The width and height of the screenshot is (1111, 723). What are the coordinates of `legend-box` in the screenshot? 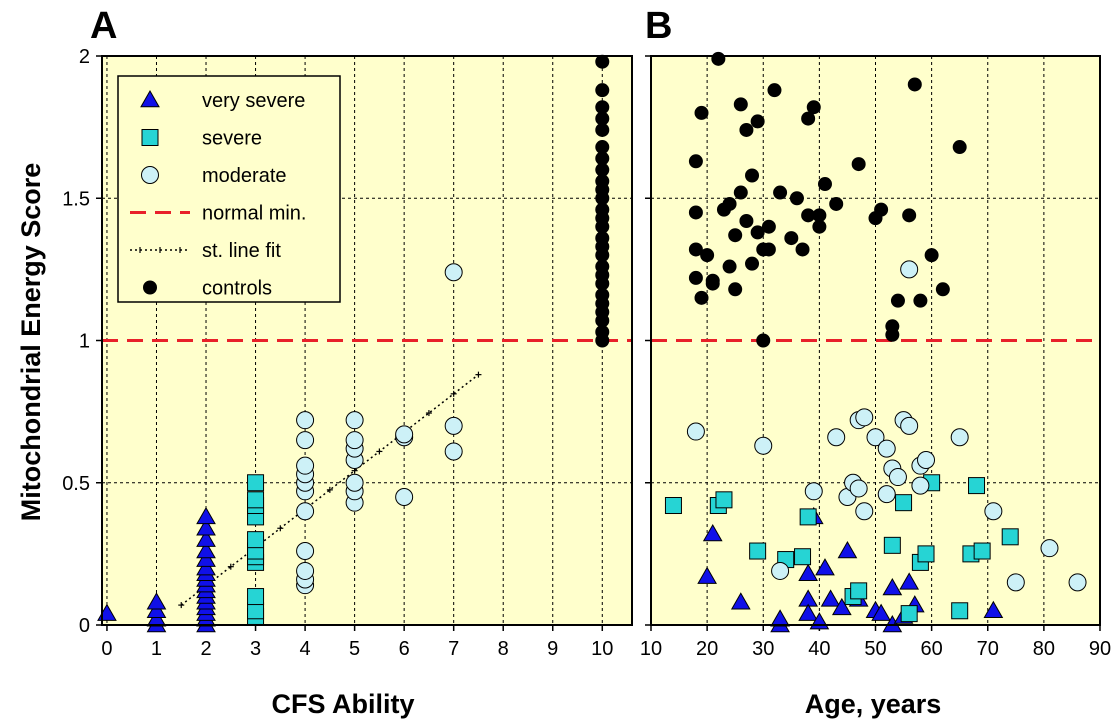 It's located at (229, 189).